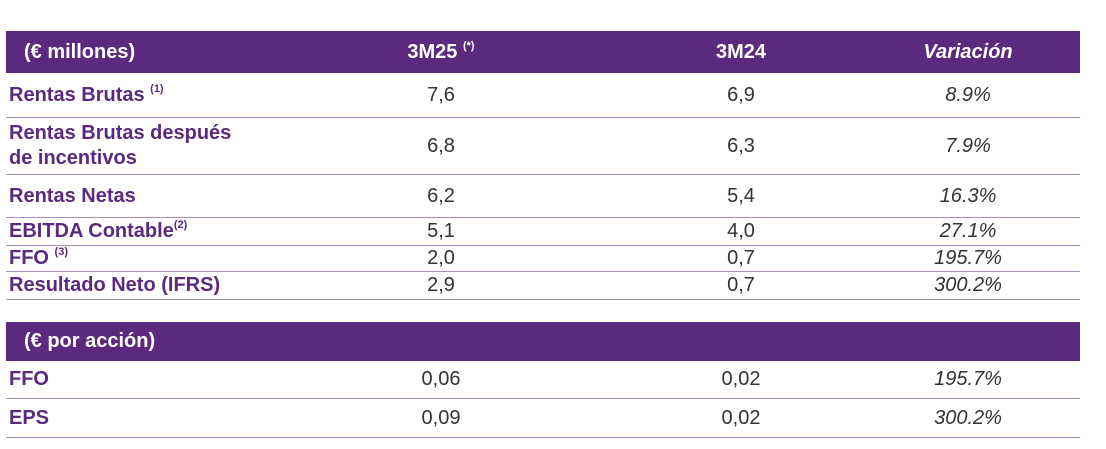  Describe the element at coordinates (29, 417) in the screenshot. I see `row-label: EPS` at that location.